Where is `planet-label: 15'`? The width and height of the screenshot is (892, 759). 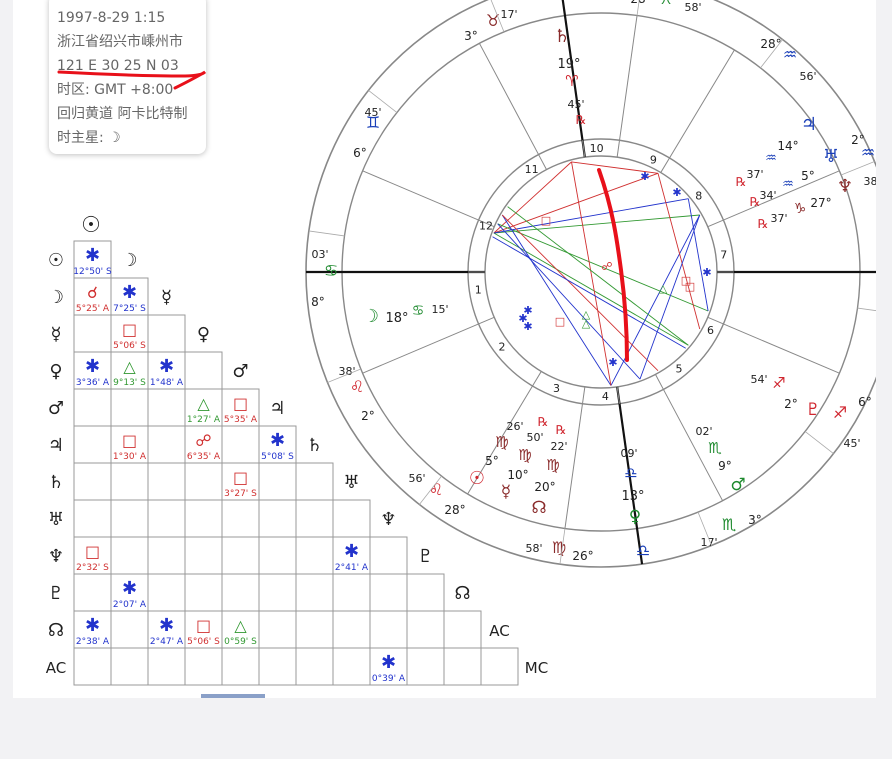
planet-label: 15' is located at coordinates (439, 309).